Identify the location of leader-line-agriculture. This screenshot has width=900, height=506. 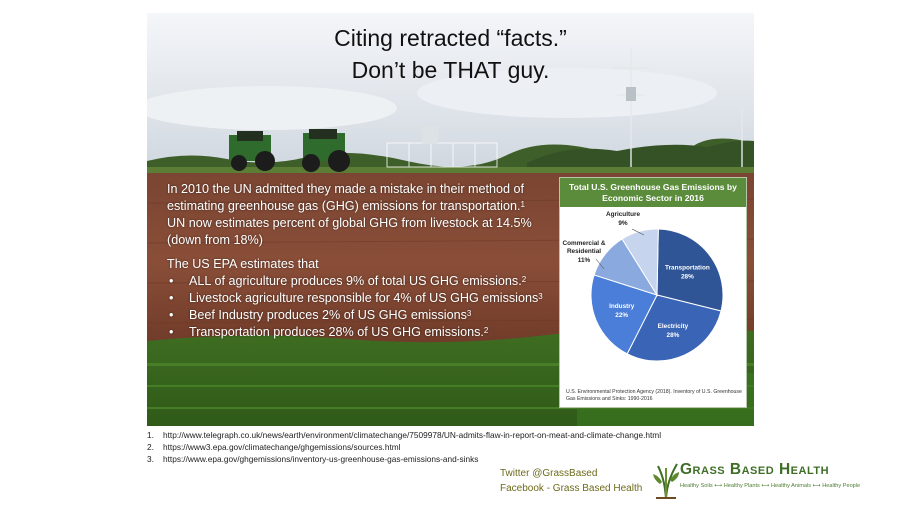
(638, 232).